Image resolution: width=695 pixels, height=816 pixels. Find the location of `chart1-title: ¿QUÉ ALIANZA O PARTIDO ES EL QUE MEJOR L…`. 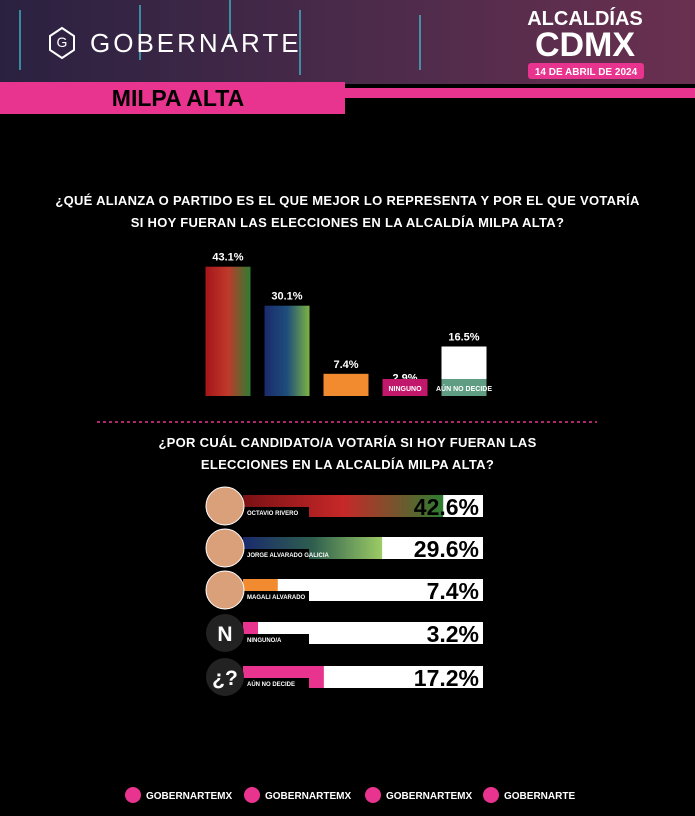

chart1-title: ¿QUÉ ALIANZA O PARTIDO ES EL QUE MEJOR L… is located at coordinates (347, 211).